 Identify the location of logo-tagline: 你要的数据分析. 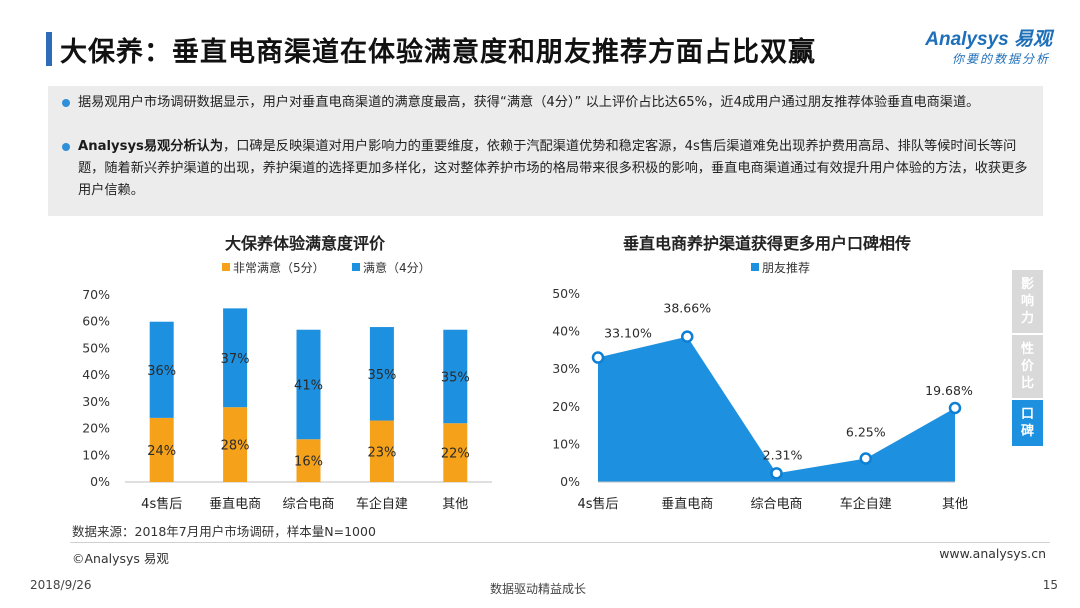
(1000, 59).